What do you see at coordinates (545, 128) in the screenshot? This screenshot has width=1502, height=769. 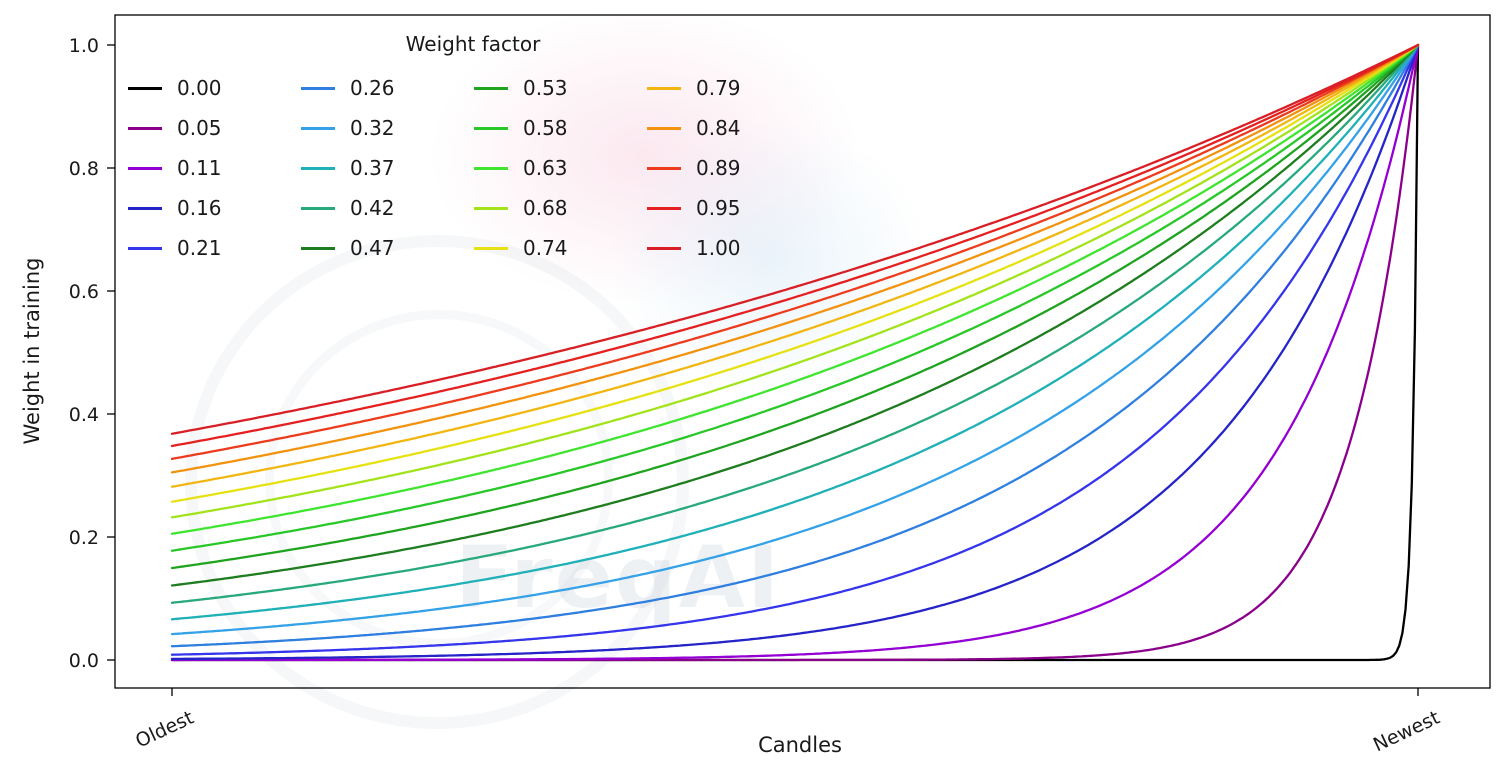 I see `legend-label: 0.58` at bounding box center [545, 128].